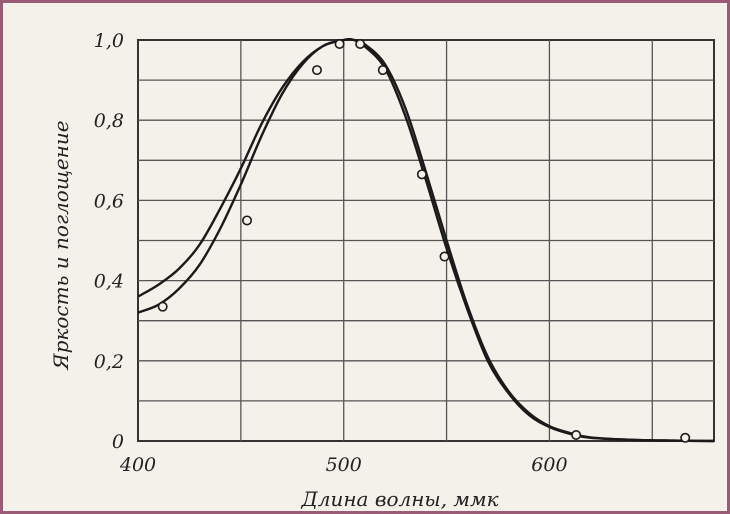 Image resolution: width=730 pixels, height=514 pixels. Describe the element at coordinates (109, 362) in the screenshot. I see `y-tick-label: 0,2` at that location.